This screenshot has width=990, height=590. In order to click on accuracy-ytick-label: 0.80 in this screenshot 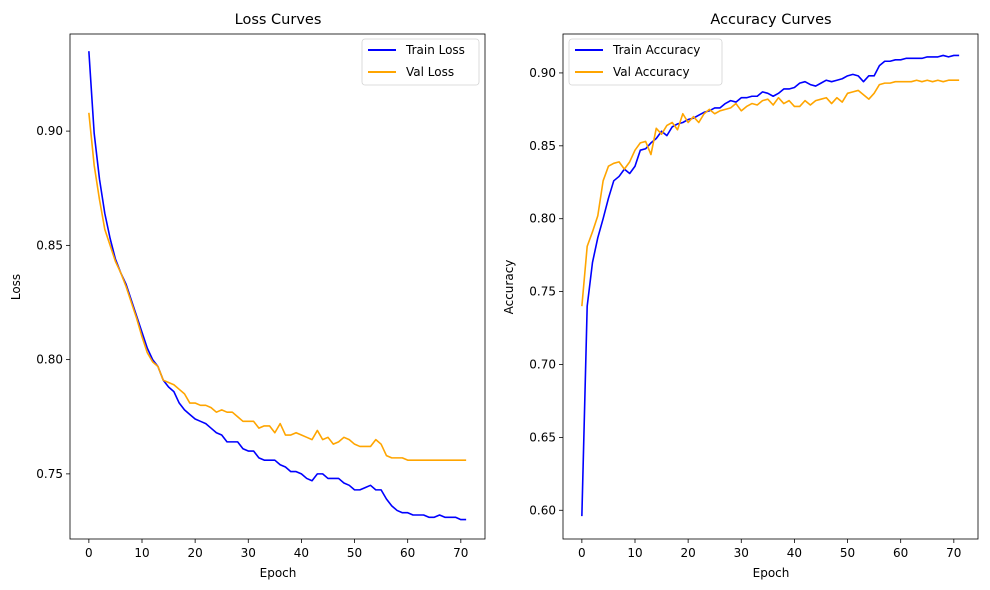, I will do `click(542, 219)`.